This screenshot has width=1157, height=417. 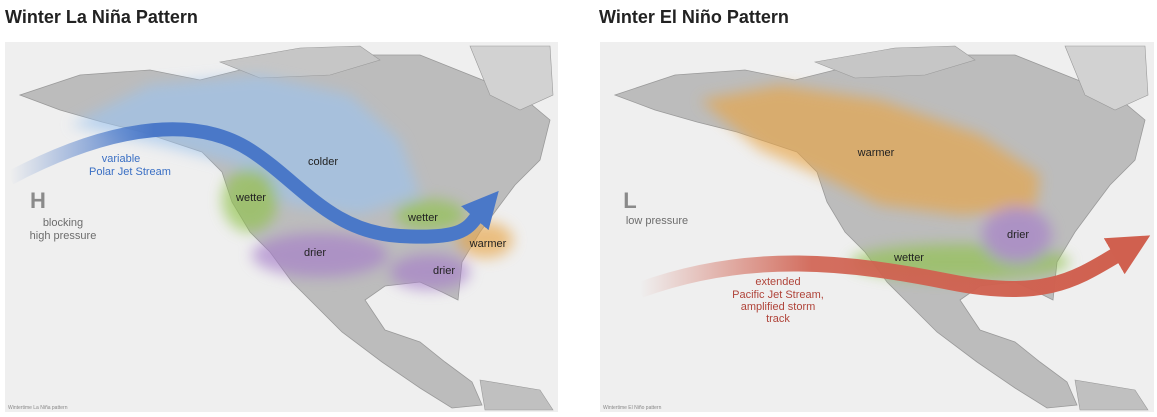 What do you see at coordinates (323, 162) in the screenshot?
I see `zone-label: colder` at bounding box center [323, 162].